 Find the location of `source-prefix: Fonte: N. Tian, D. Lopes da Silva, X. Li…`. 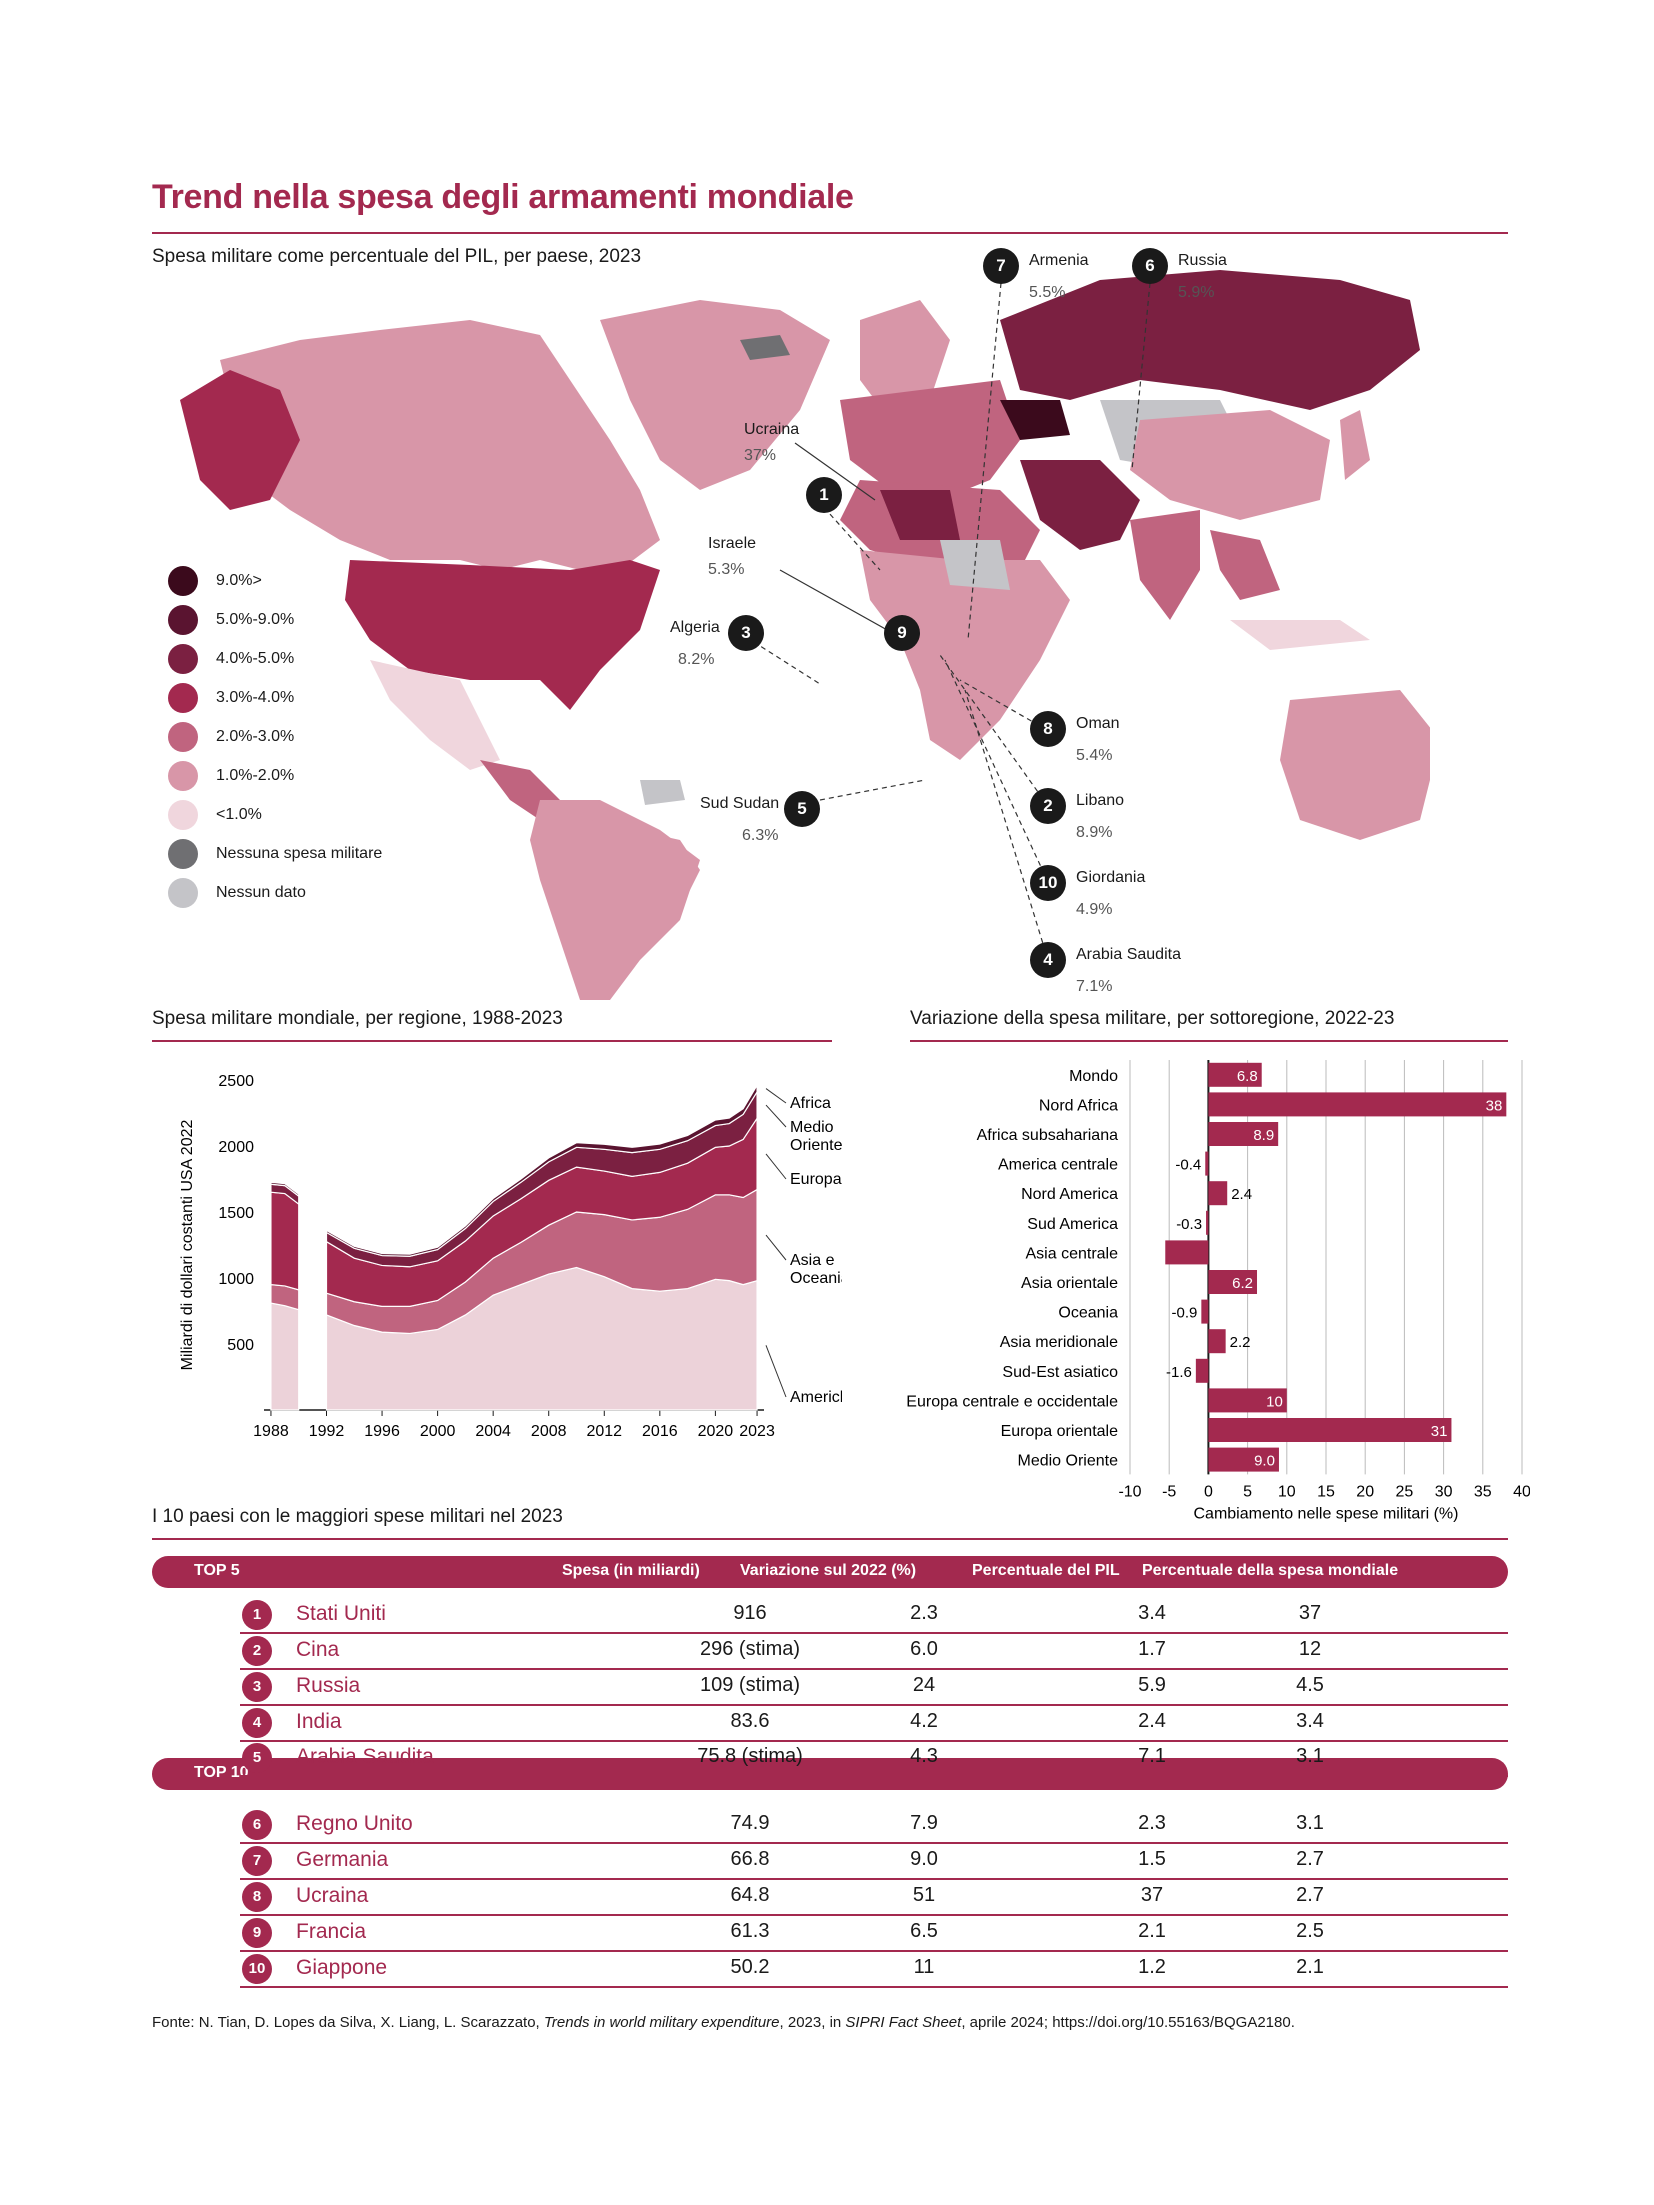

source-prefix: Fonte: N. Tian, D. Lopes da Silva, X. Li… is located at coordinates (348, 2022).